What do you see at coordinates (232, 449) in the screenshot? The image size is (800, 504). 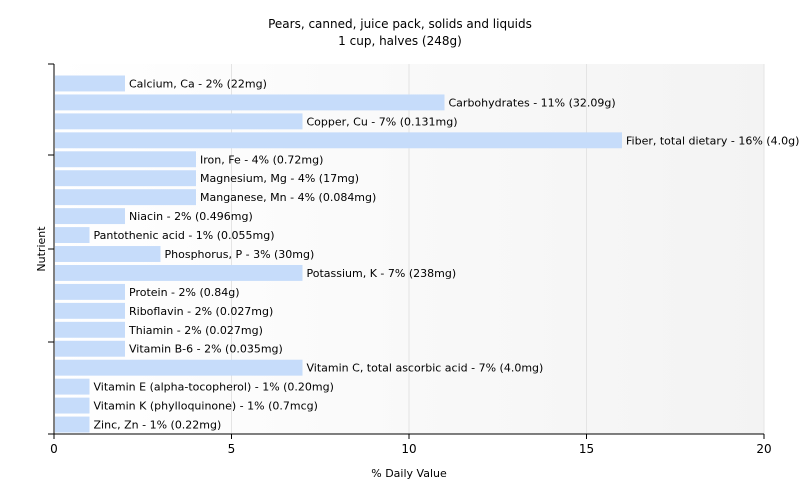 I see `x-tick-label: 5` at bounding box center [232, 449].